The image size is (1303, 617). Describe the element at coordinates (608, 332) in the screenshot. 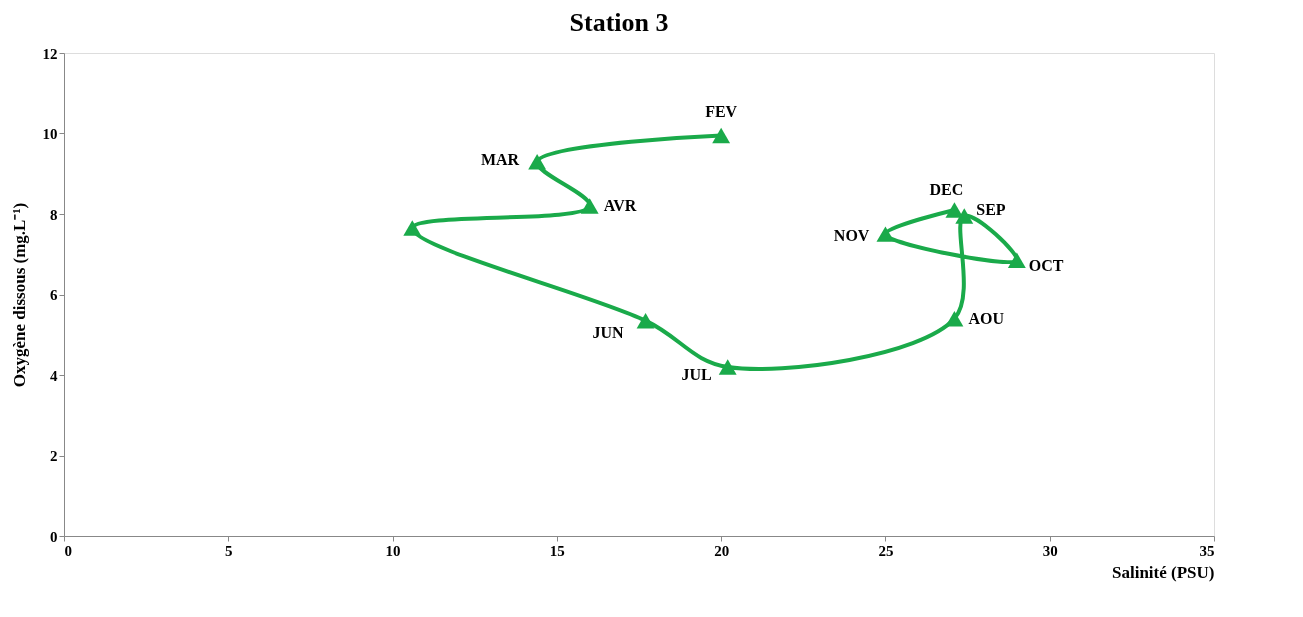

I see `annotation: JUN` at that location.